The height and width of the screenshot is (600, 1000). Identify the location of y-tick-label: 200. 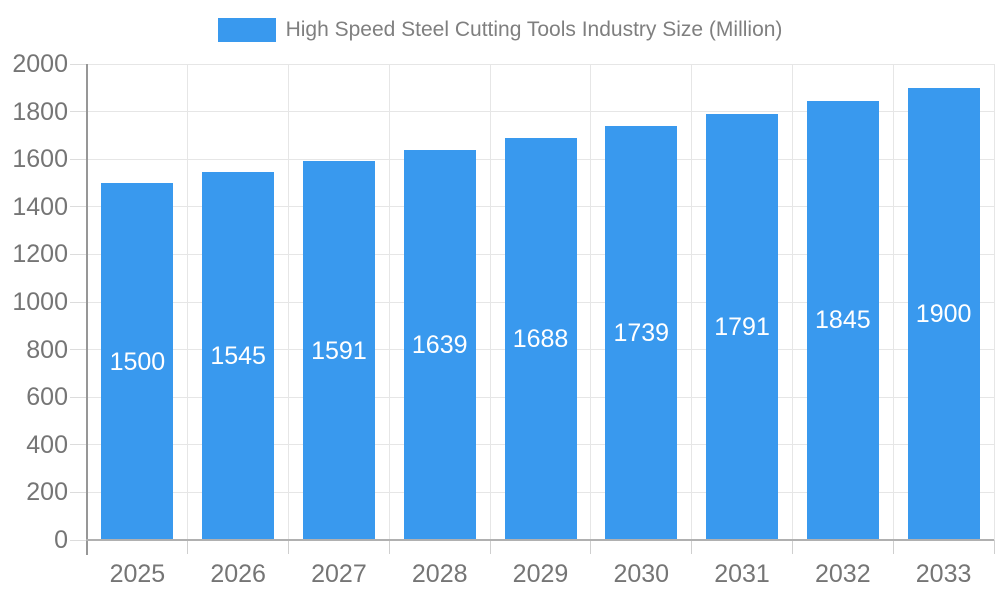
(47, 492).